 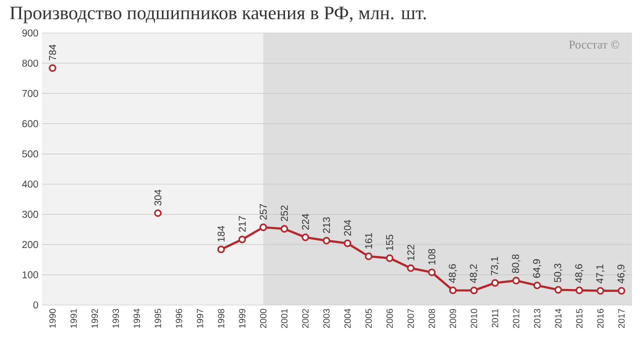 I want to click on x-tick-label: 2005, so click(x=368, y=318).